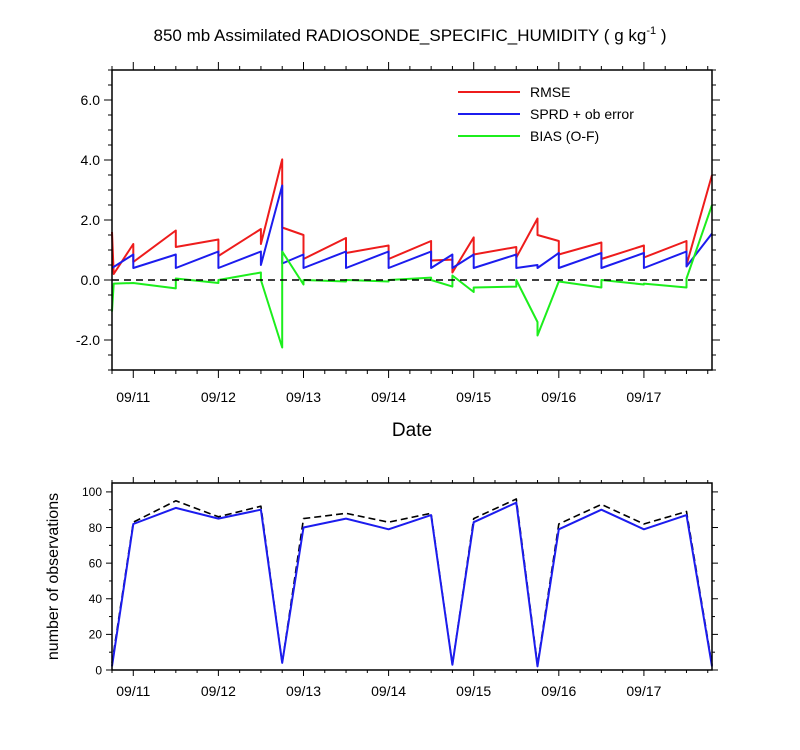 Image resolution: width=800 pixels, height=750 pixels. What do you see at coordinates (53, 576) in the screenshot?
I see `y-axis-label: number of observations` at bounding box center [53, 576].